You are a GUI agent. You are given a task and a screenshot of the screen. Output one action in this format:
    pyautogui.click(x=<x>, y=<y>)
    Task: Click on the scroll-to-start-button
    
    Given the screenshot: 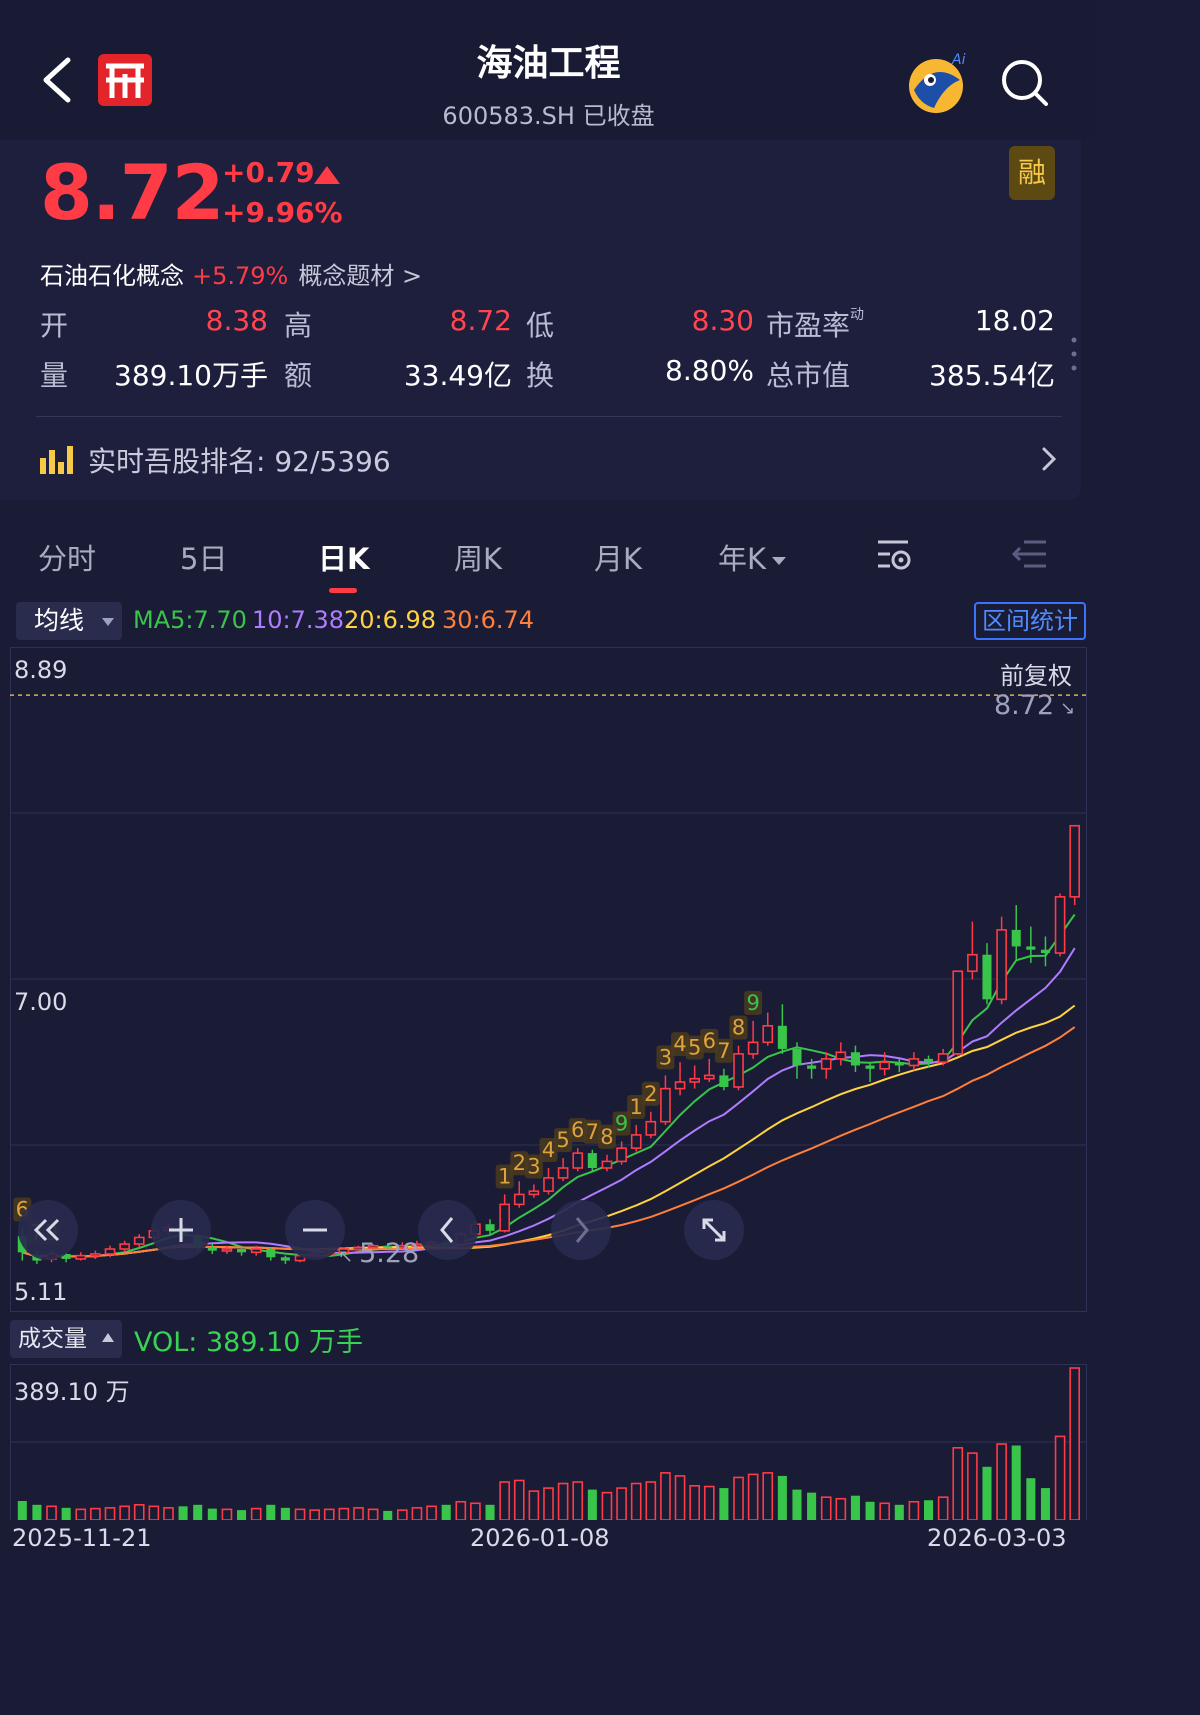 What is the action you would take?
    pyautogui.click(x=48, y=1230)
    